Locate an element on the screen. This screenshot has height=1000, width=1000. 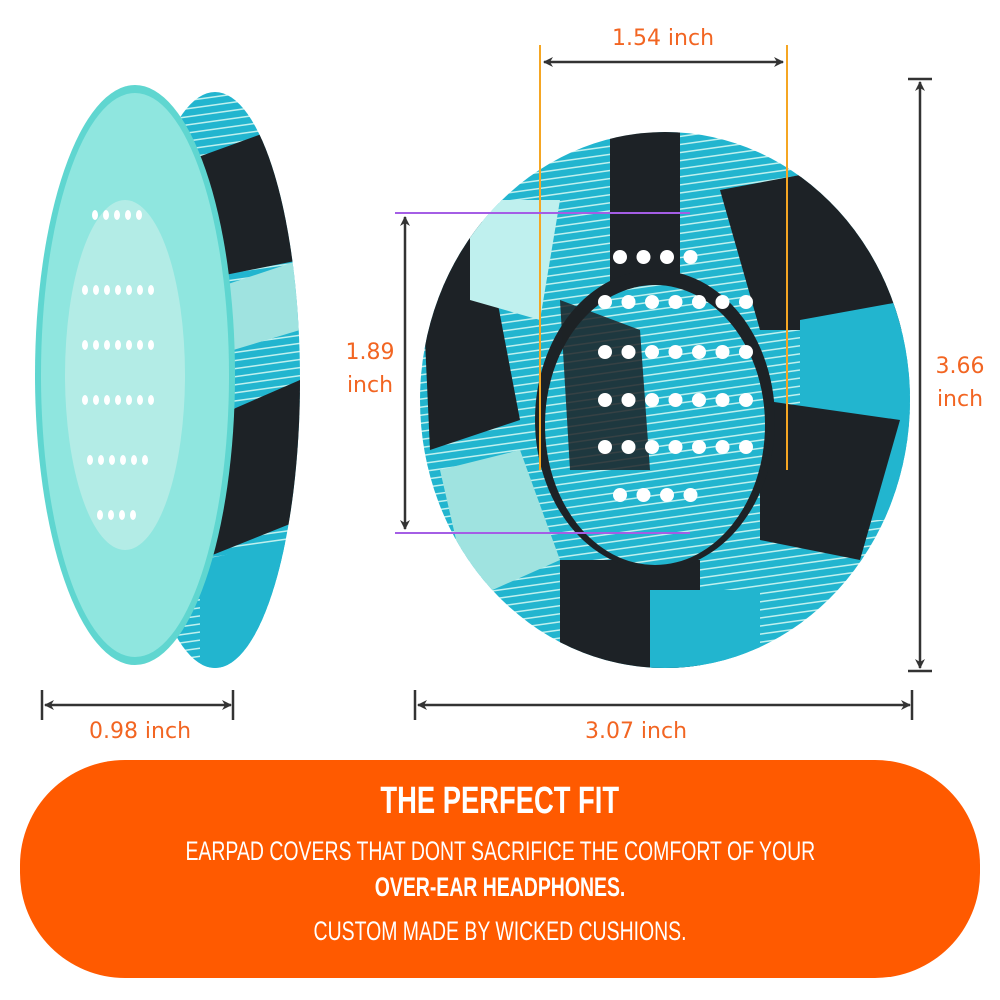
banner-line-3: CUSTOM MADE BY WICKED CUSHIONS. is located at coordinates (500, 931).